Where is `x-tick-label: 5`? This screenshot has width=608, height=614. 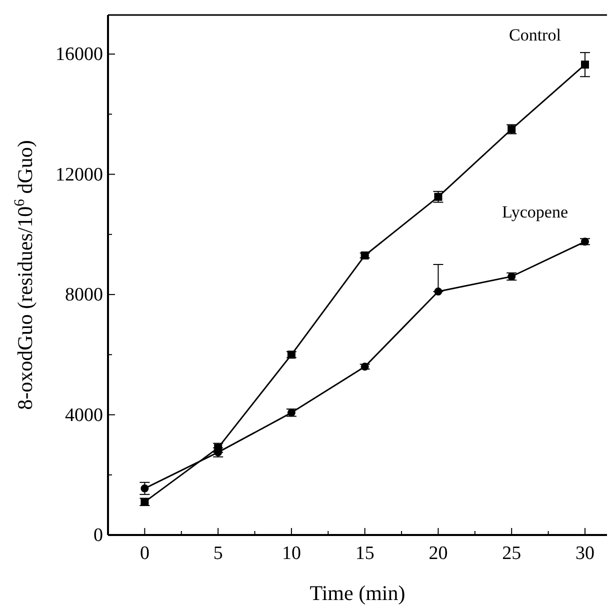
x-tick-label: 5 is located at coordinates (218, 553).